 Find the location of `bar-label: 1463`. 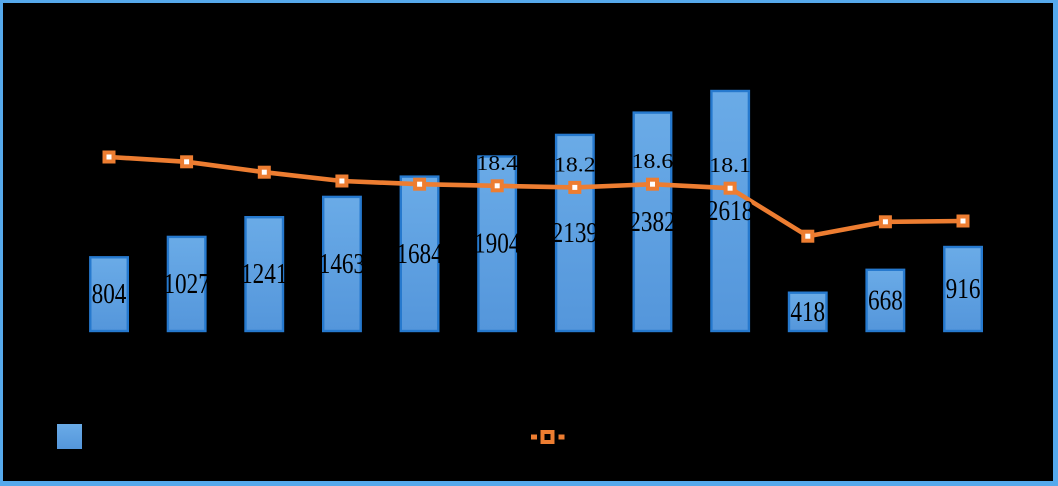

bar-label: 1463 is located at coordinates (342, 264).